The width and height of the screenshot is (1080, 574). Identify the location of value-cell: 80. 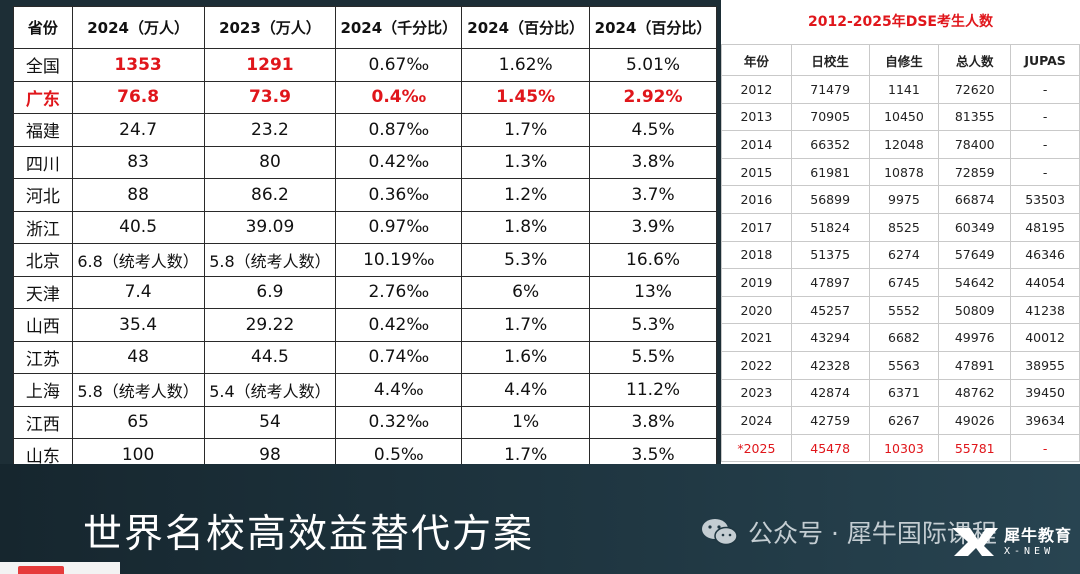
(270, 162).